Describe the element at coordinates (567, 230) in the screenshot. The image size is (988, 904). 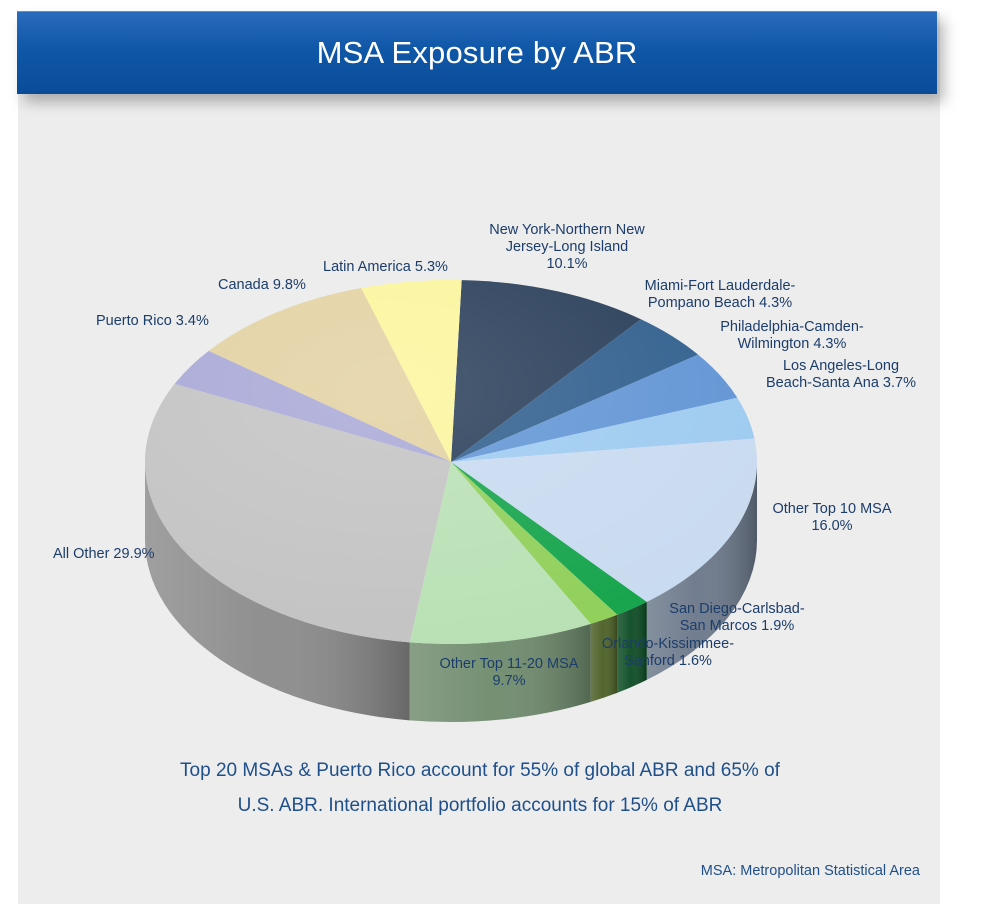
I see `slice-label-line: New York-Northern New` at that location.